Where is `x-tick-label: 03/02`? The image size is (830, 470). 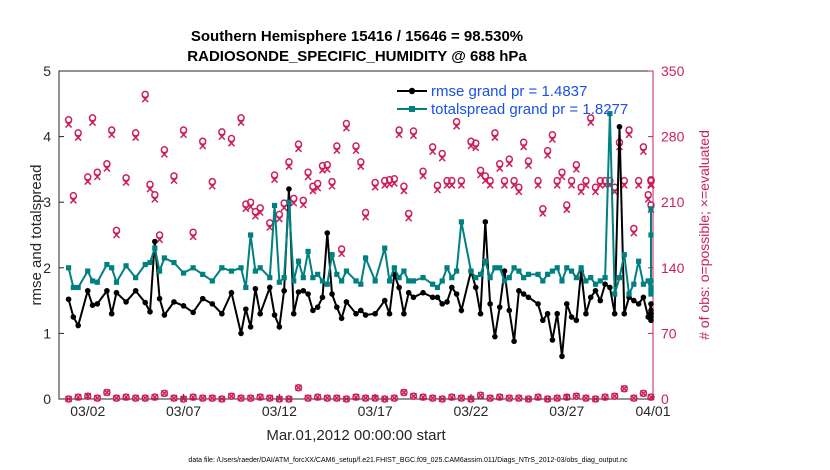
x-tick-label: 03/02 is located at coordinates (87, 411).